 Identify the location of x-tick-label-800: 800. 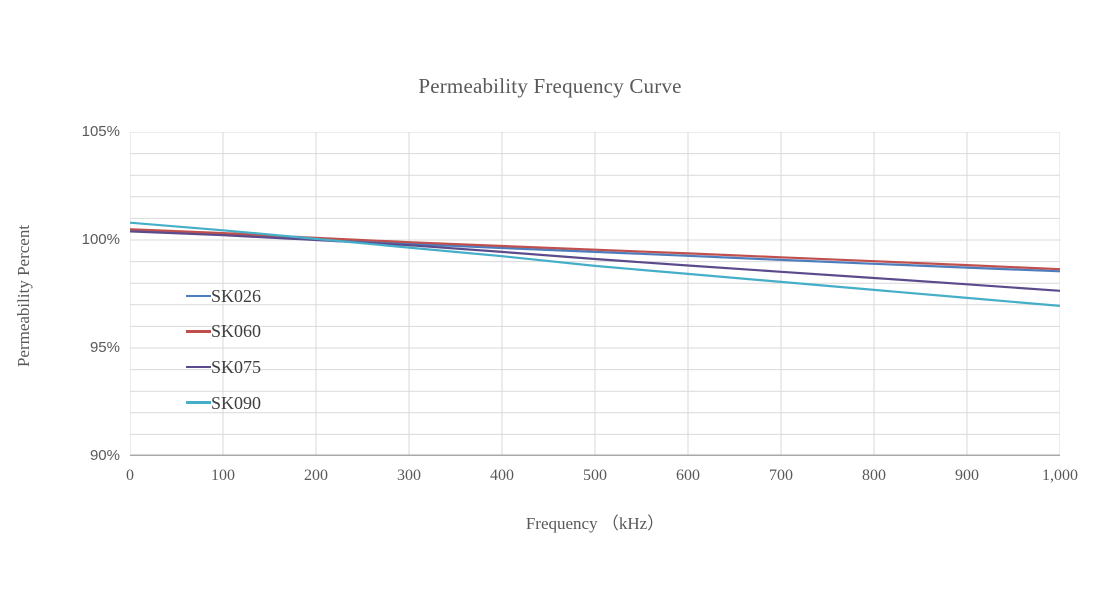
(874, 475).